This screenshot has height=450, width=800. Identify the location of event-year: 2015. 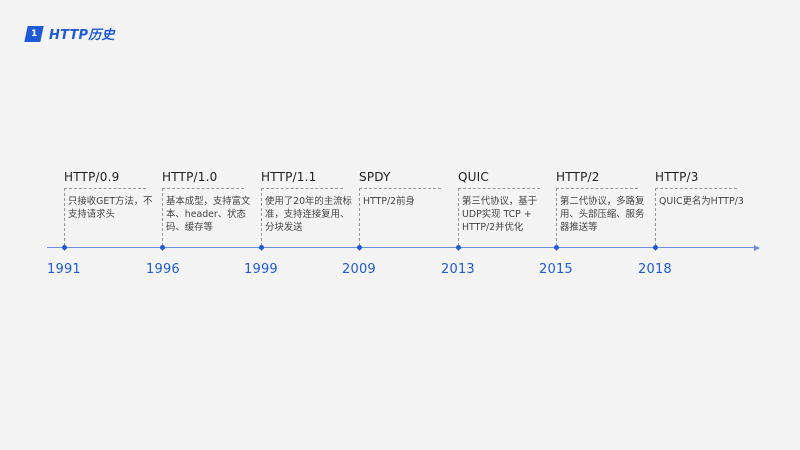
(556, 269).